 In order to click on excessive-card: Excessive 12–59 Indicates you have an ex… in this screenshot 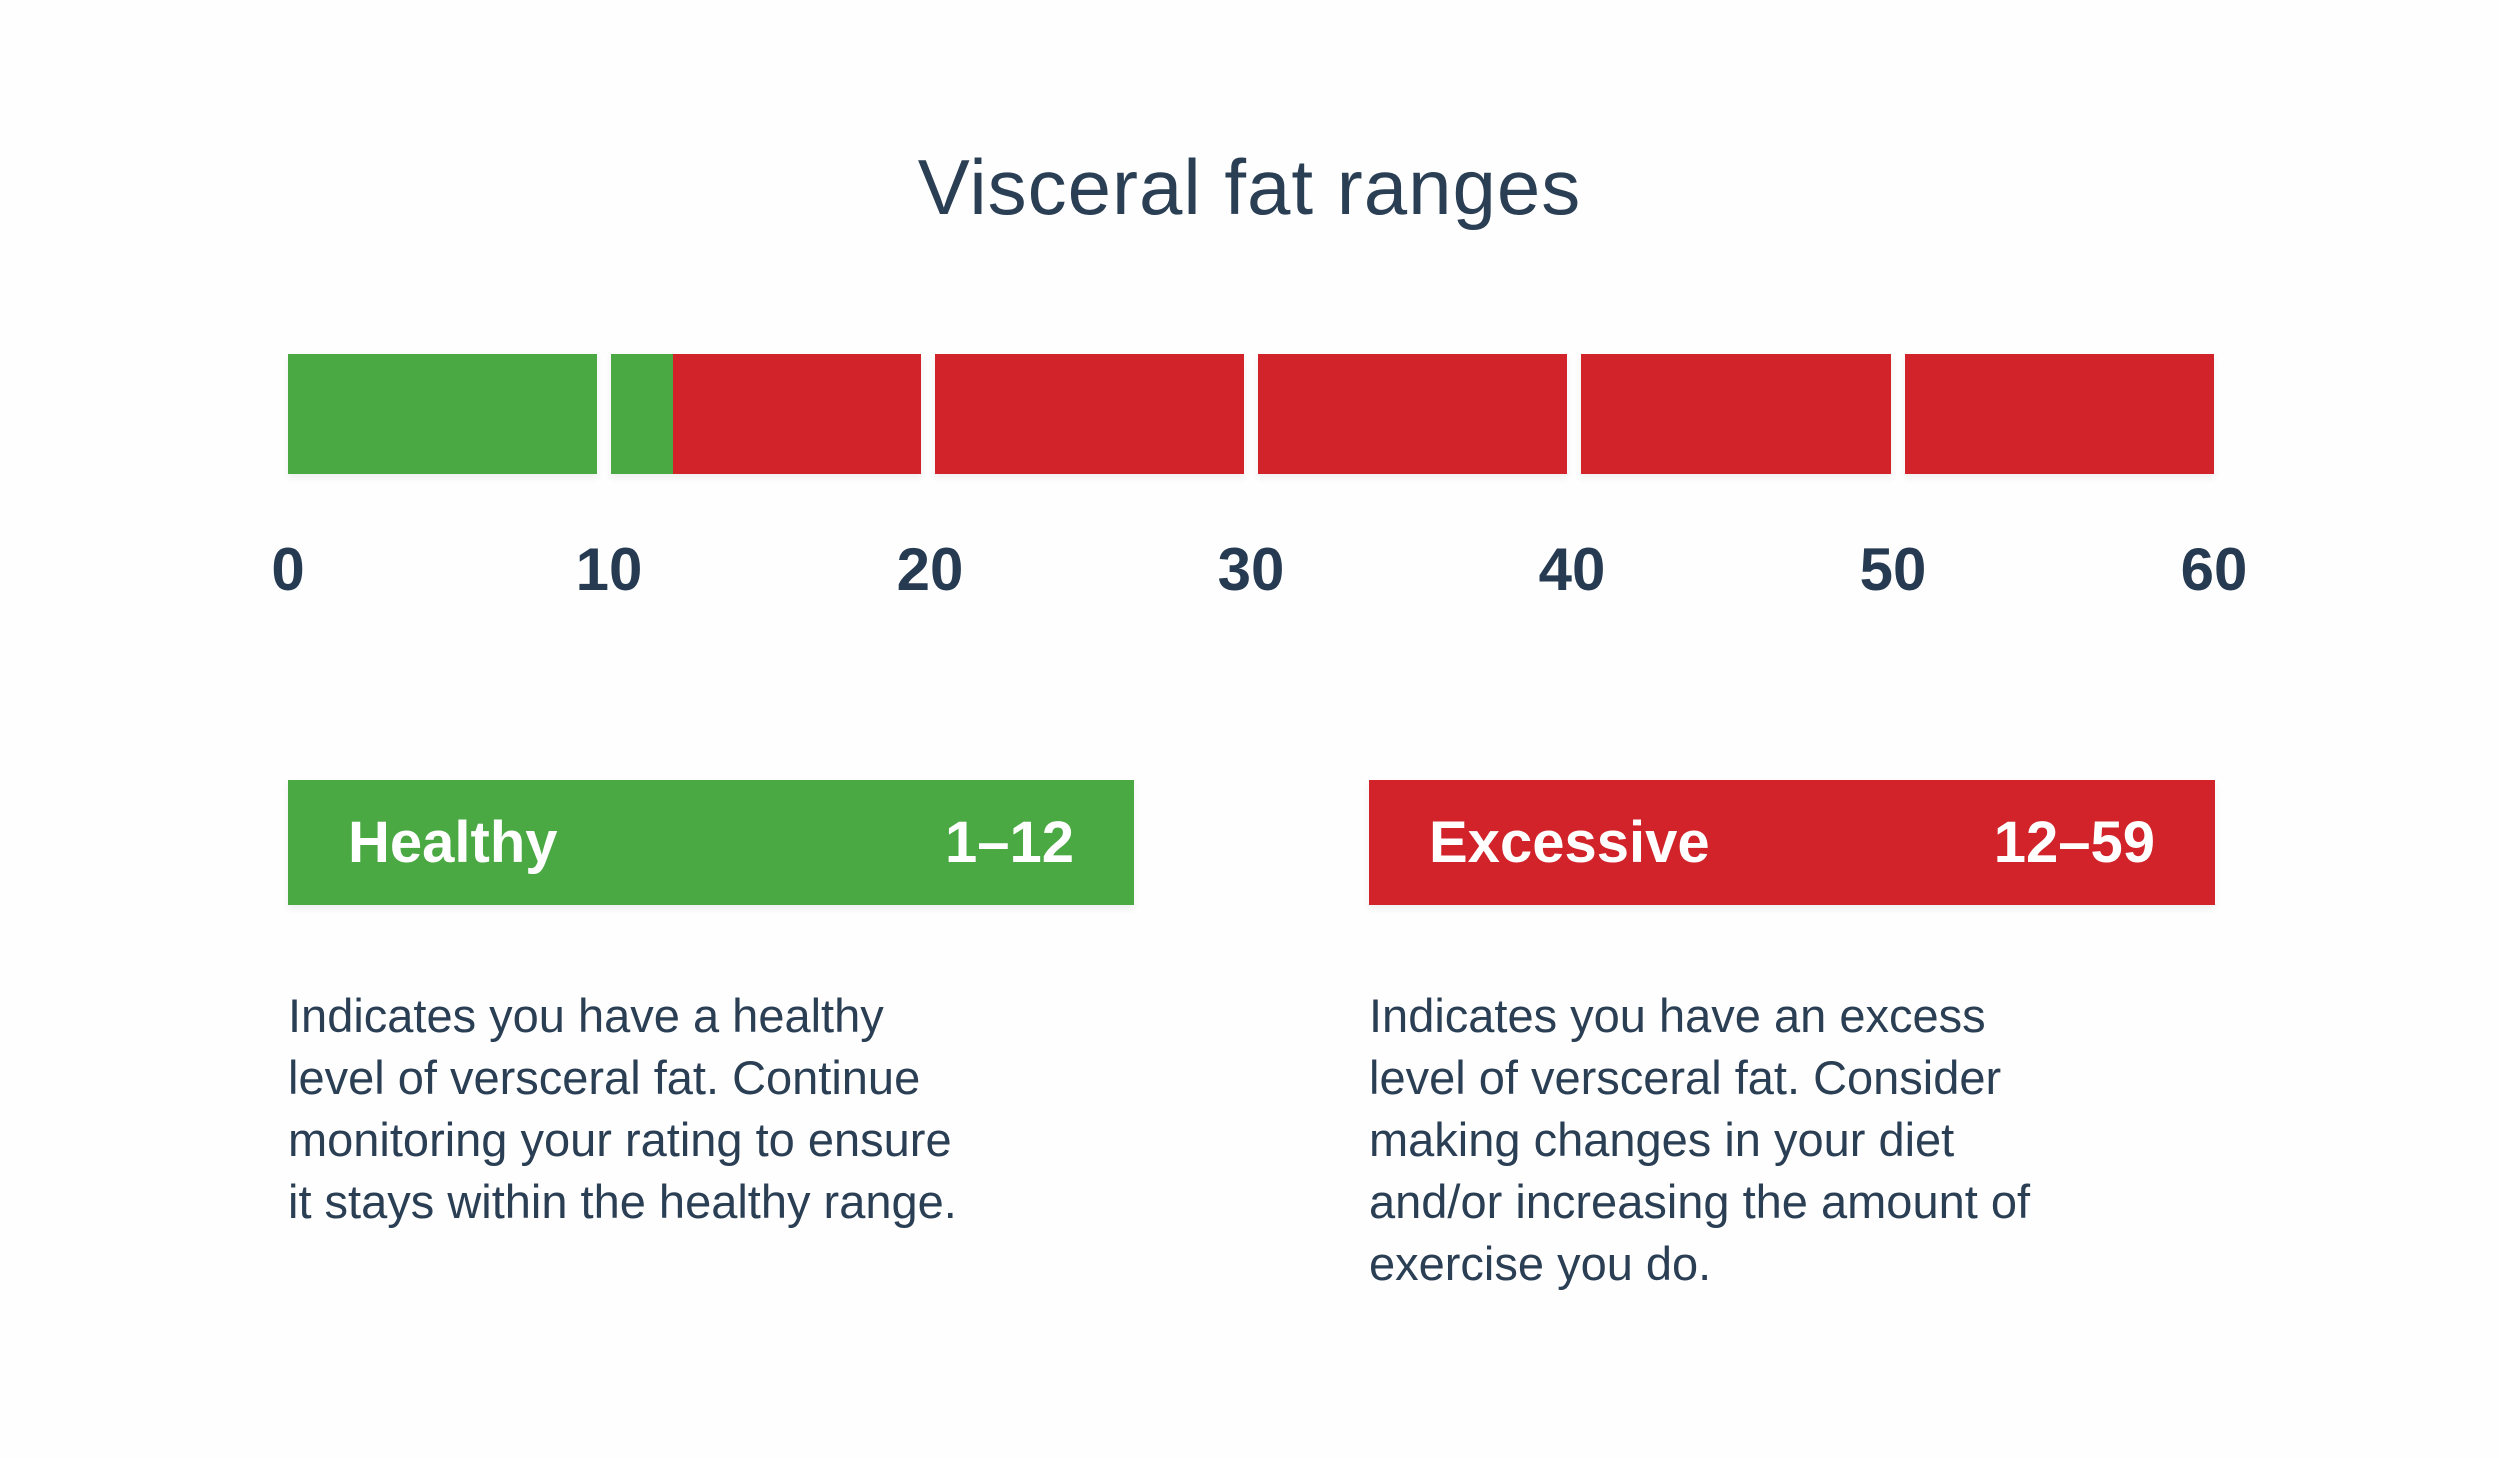, I will do `click(1792, 1037)`.